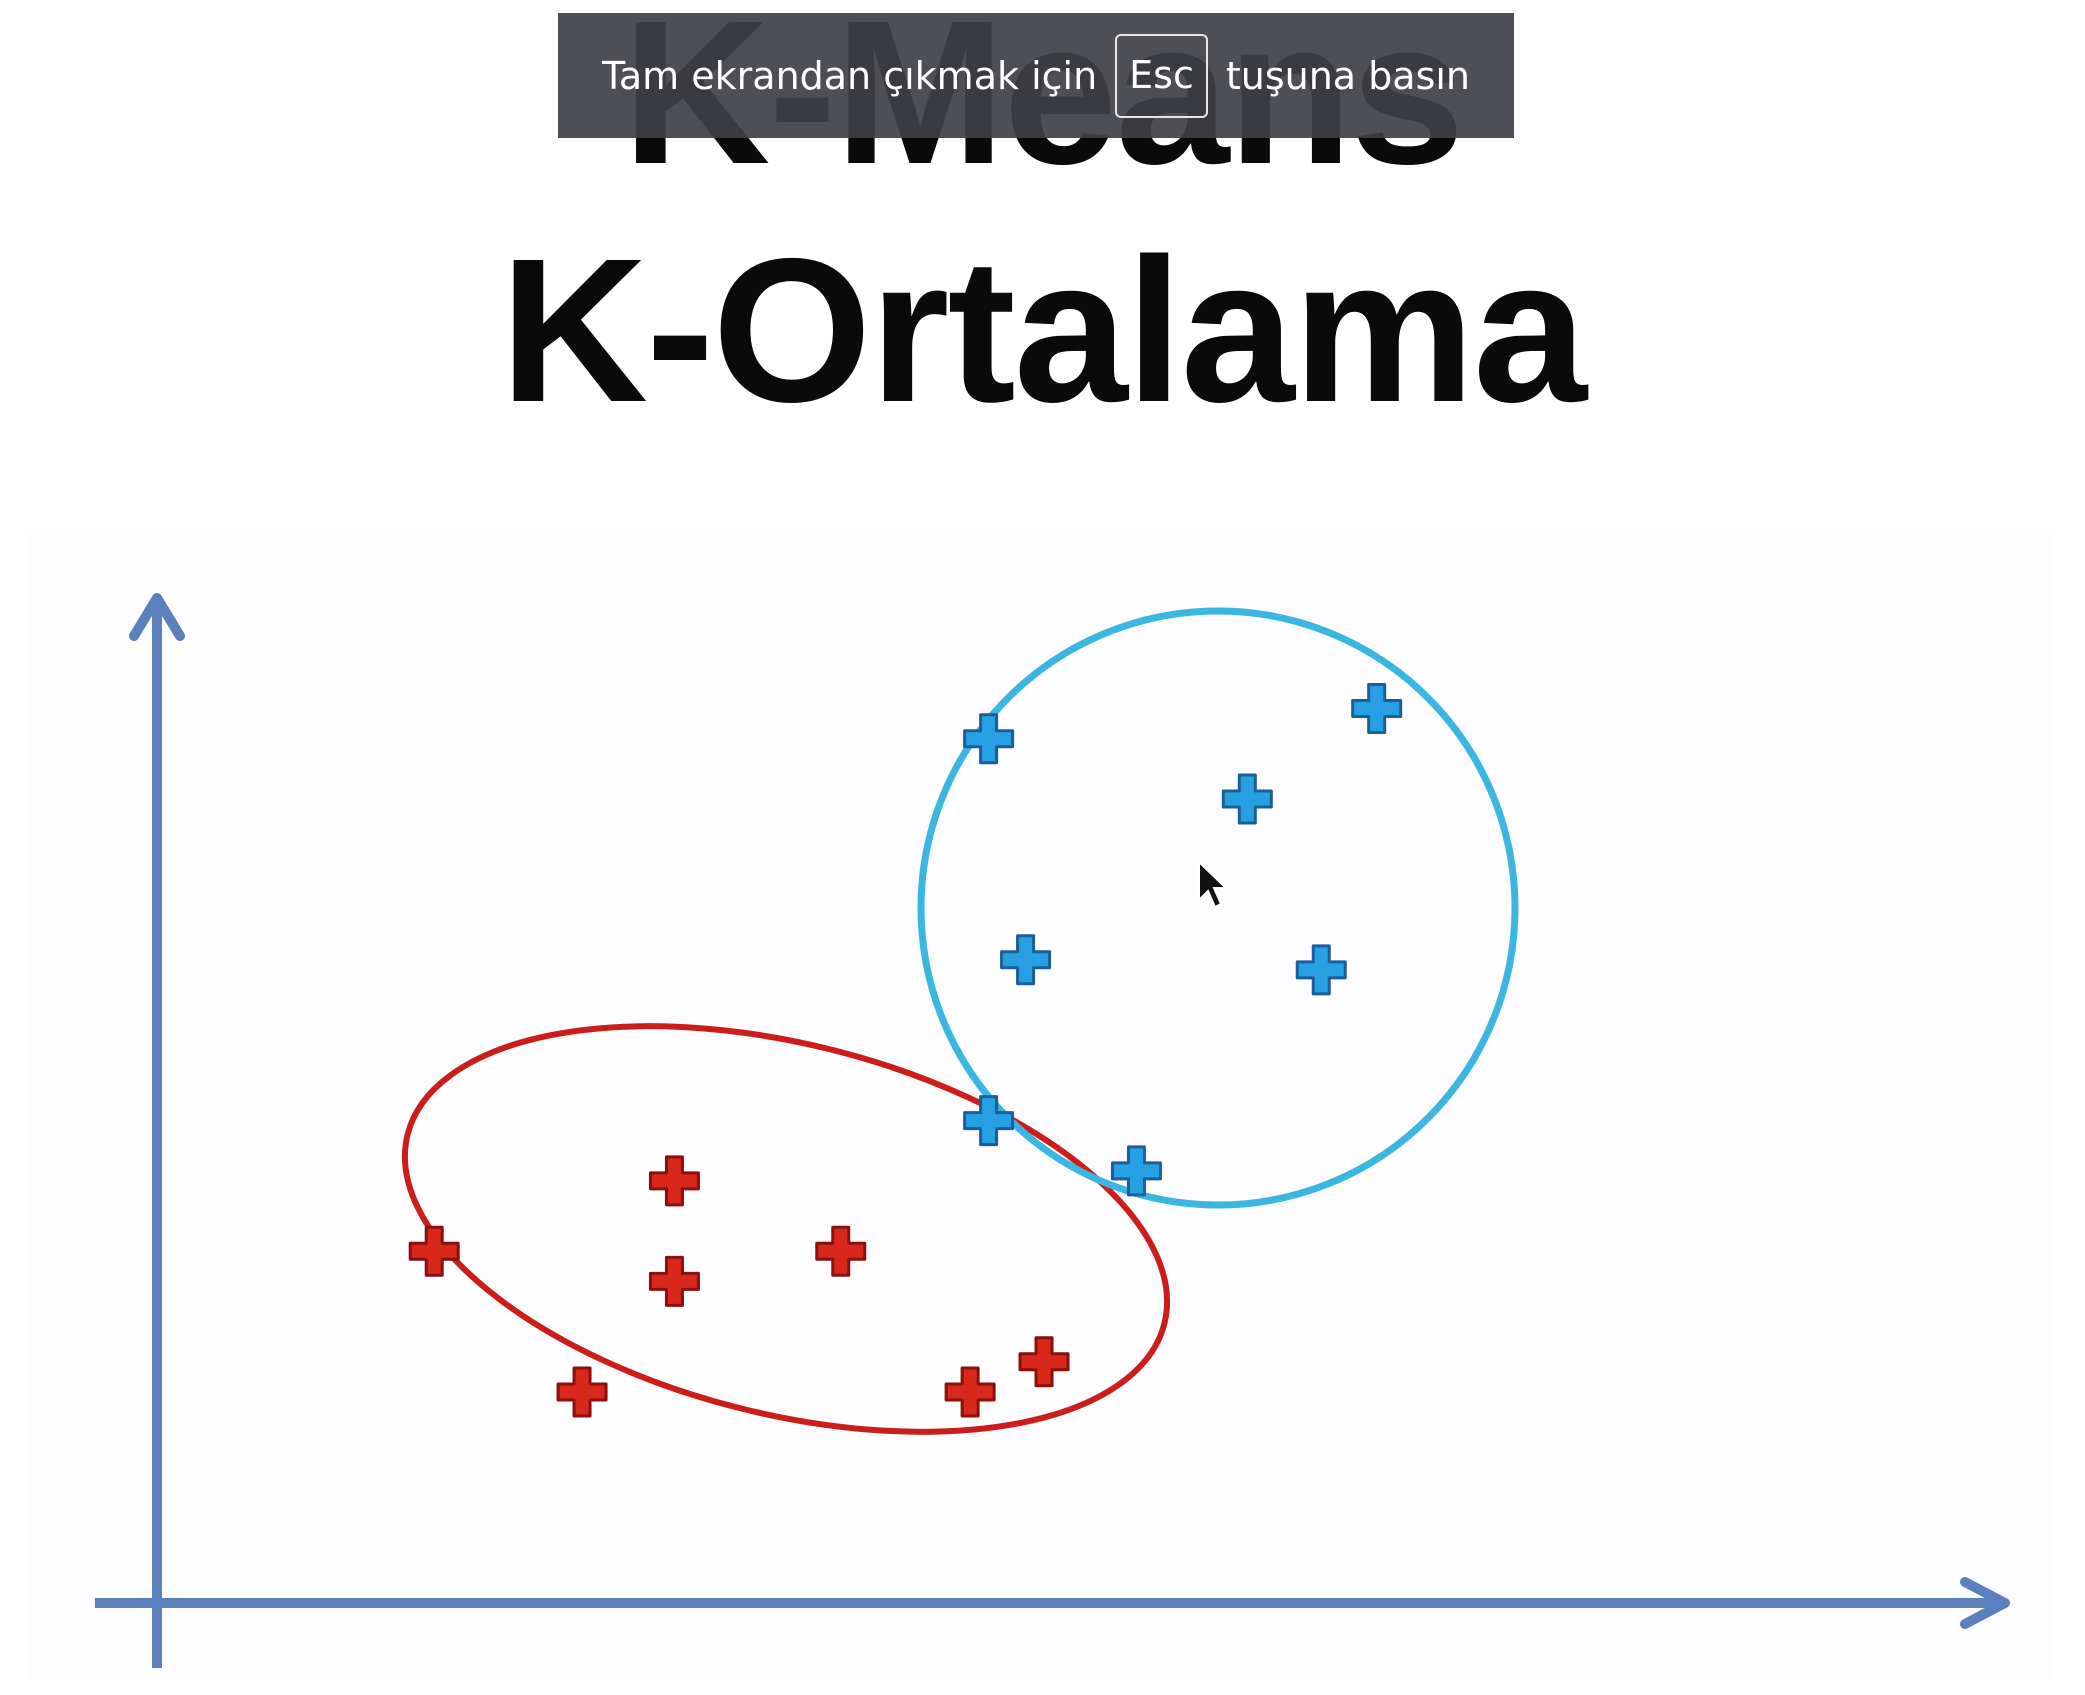 This screenshot has height=1695, width=2085. Describe the element at coordinates (786, 1229) in the screenshot. I see `red-cluster-boundary` at that location.